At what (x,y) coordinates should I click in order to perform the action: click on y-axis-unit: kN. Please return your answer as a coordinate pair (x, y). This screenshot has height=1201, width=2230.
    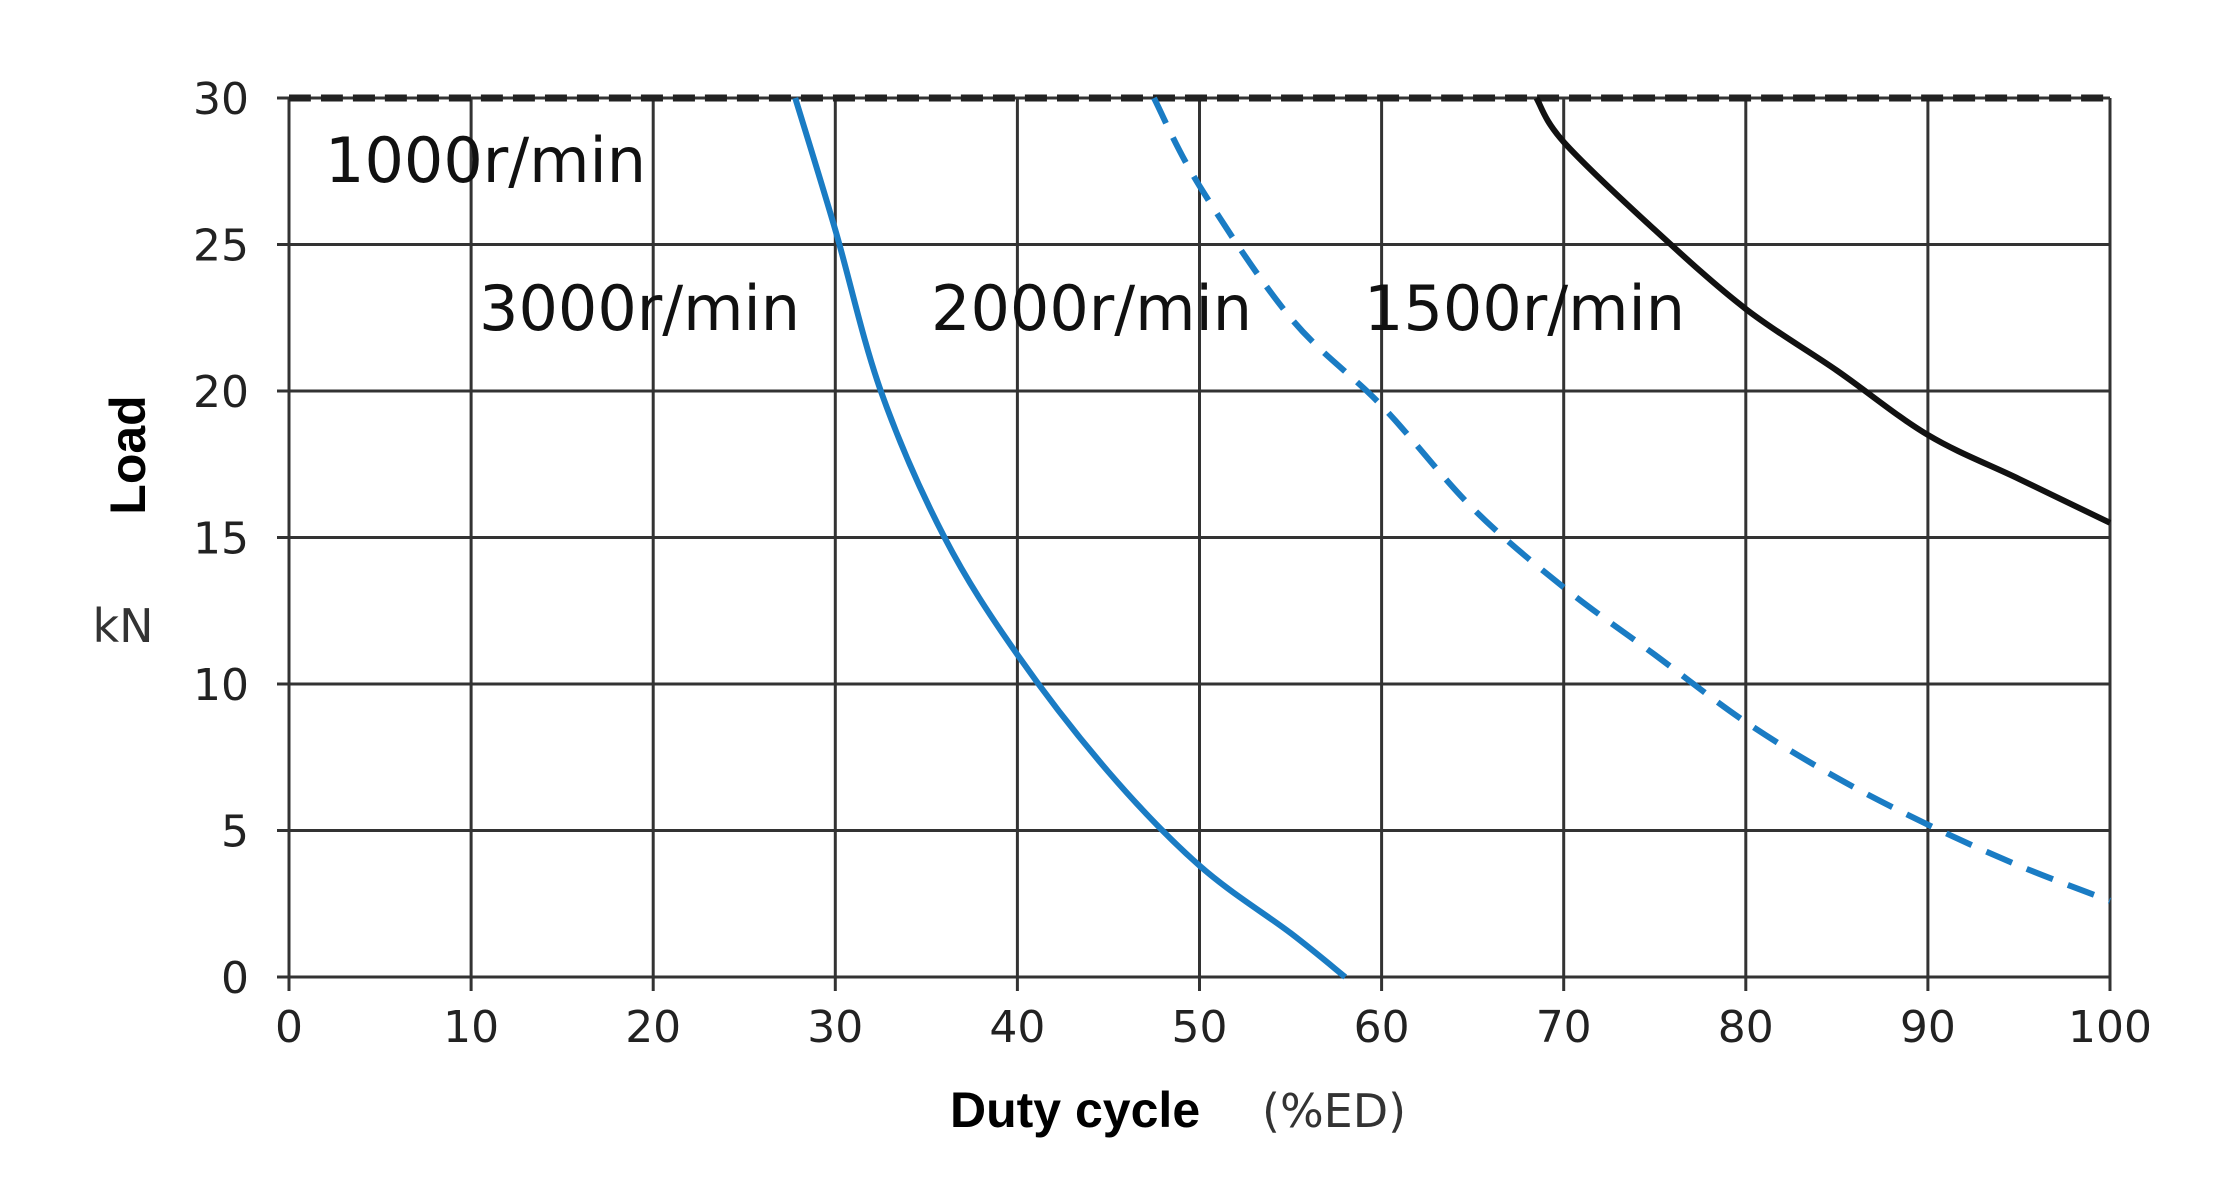
    Looking at the image, I should click on (122, 626).